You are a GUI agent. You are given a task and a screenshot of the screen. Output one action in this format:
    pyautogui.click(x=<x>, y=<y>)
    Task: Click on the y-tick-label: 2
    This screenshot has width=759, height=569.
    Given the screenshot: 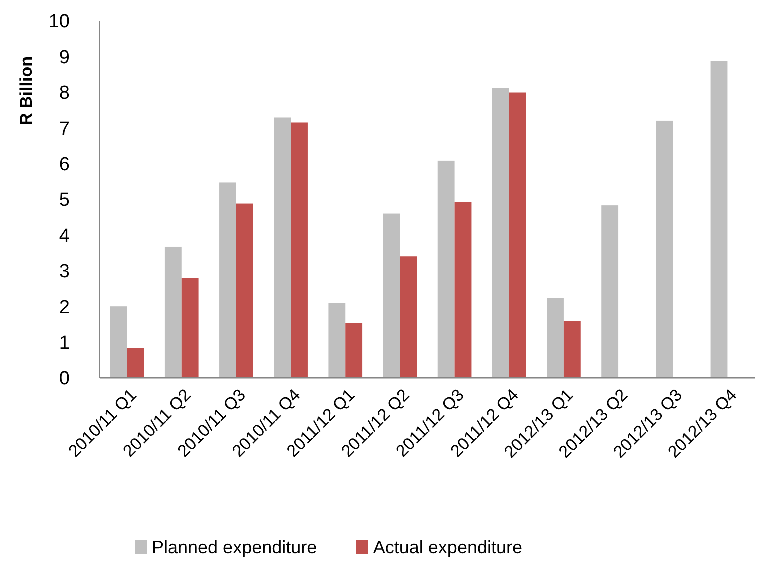 What is the action you would take?
    pyautogui.click(x=64, y=307)
    